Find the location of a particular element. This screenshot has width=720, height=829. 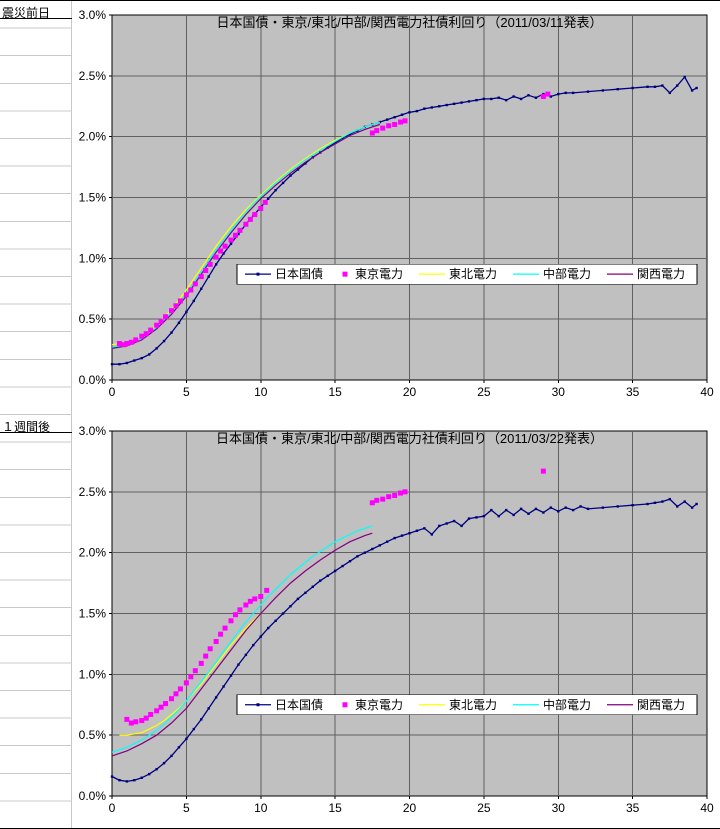

series-chubu is located at coordinates (242, 639).